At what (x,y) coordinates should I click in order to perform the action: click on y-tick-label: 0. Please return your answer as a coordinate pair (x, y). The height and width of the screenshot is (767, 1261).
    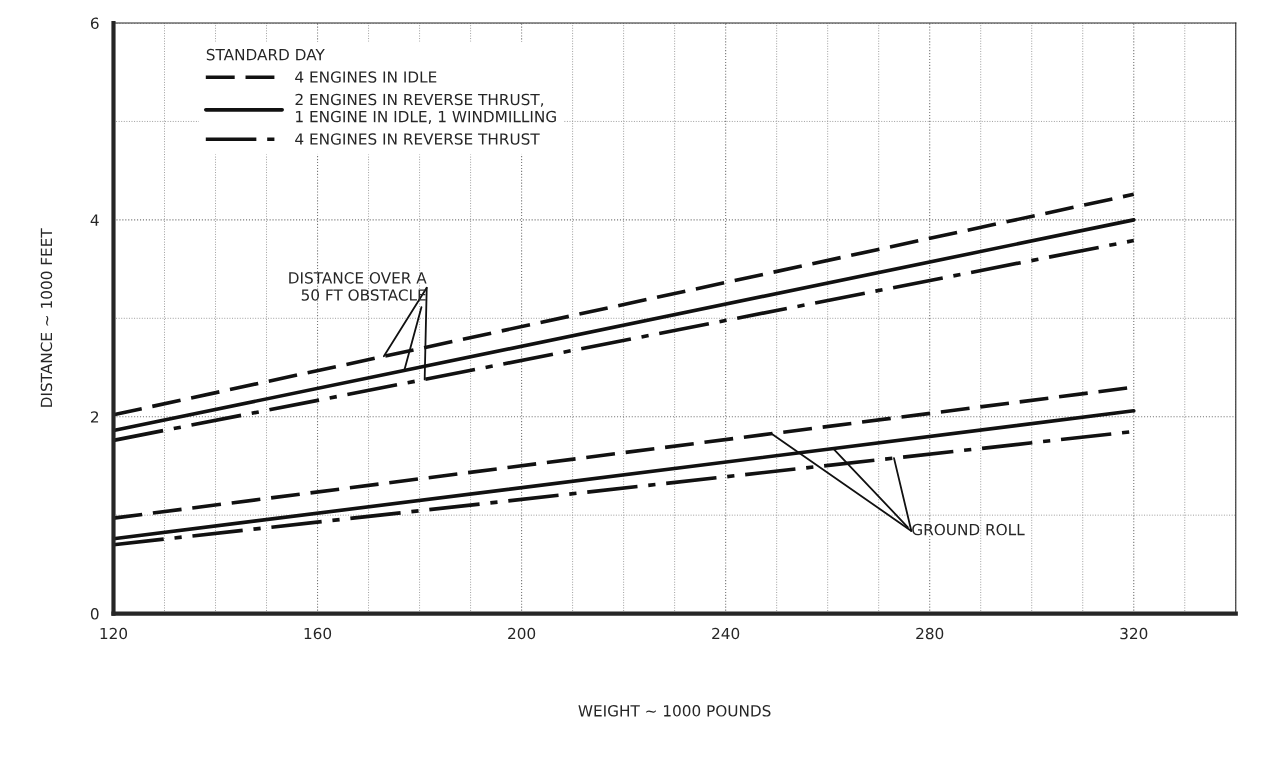
    Looking at the image, I should click on (94, 614).